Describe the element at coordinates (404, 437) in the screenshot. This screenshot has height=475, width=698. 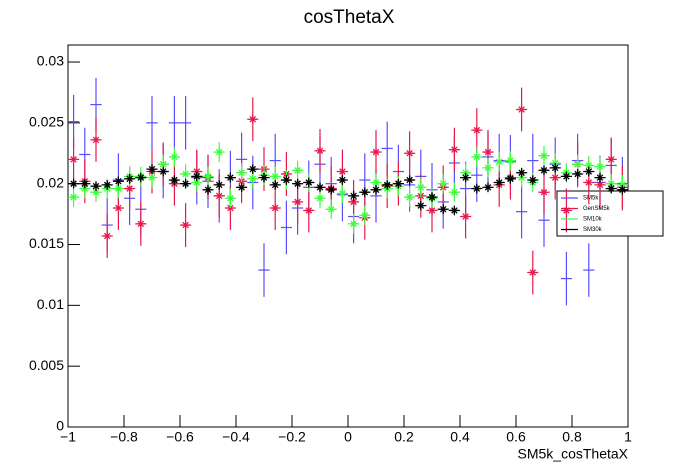
I see `x-tick-label: 0.2` at that location.